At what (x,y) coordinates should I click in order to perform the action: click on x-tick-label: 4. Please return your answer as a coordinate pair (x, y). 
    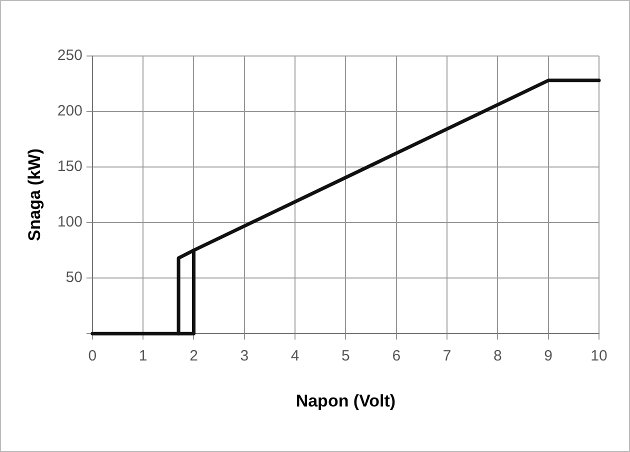
    Looking at the image, I should click on (295, 356).